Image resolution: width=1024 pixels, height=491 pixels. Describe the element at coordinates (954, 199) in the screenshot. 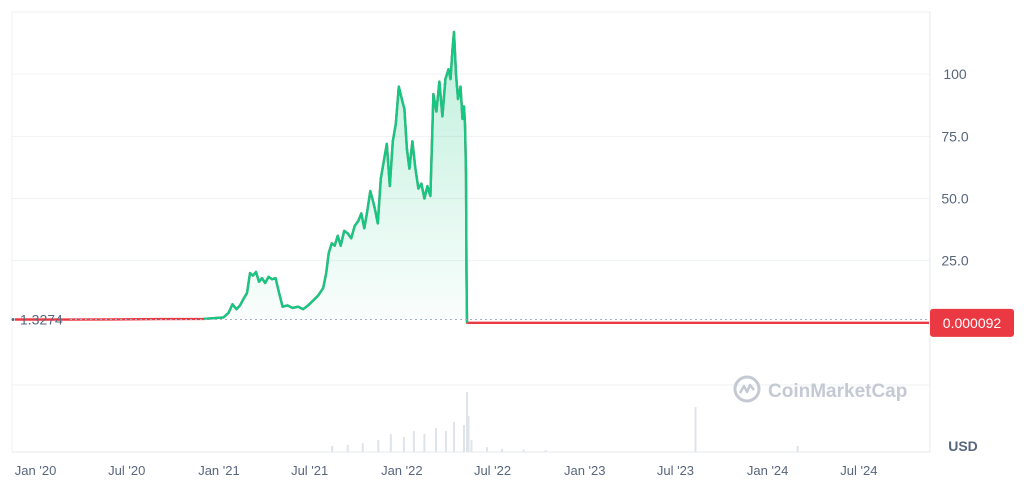

I see `y-tick-label: 50.0` at that location.